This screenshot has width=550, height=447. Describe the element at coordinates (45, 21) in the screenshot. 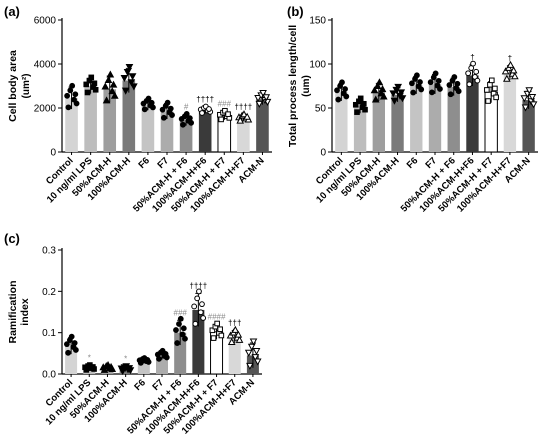

I see `y-tick-label: 6000` at that location.